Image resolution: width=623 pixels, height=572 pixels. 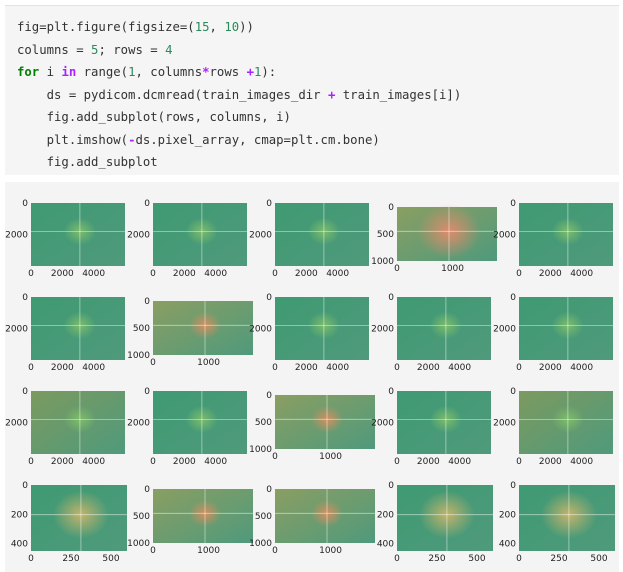 What do you see at coordinates (65, 427) in the screenshot?
I see `subplot-11: 0 2000 0 2000 4000` at bounding box center [65, 427].